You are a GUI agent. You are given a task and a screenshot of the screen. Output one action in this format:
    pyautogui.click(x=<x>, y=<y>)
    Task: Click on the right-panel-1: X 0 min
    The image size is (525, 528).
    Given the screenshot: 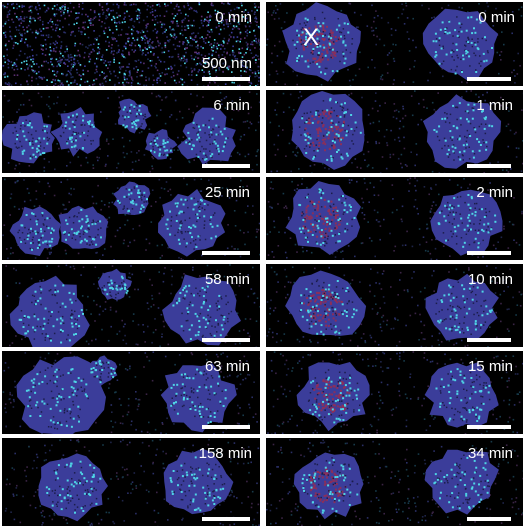 What is the action you would take?
    pyautogui.click(x=394, y=44)
    